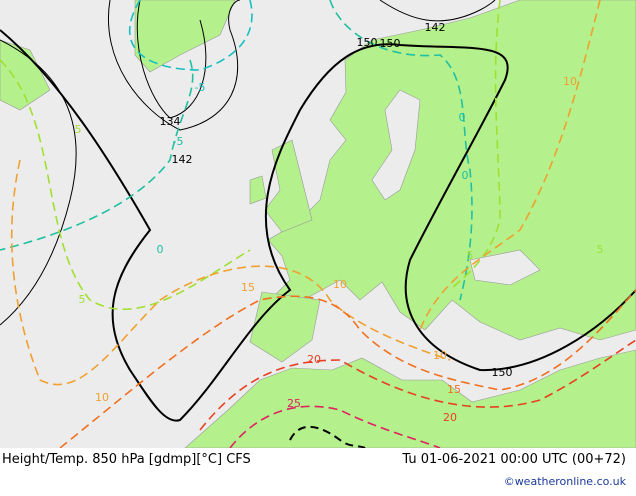  I want to click on map-title: Height/Temp. 850 hPa [gdmp][°C] CFS, so click(126, 459).